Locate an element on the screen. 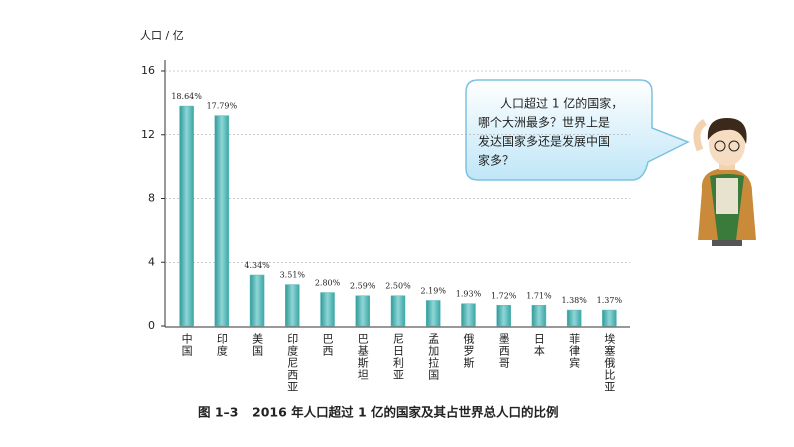 Image resolution: width=794 pixels, height=447 pixels. x-tick-label: 墨西哥 is located at coordinates (503, 351).